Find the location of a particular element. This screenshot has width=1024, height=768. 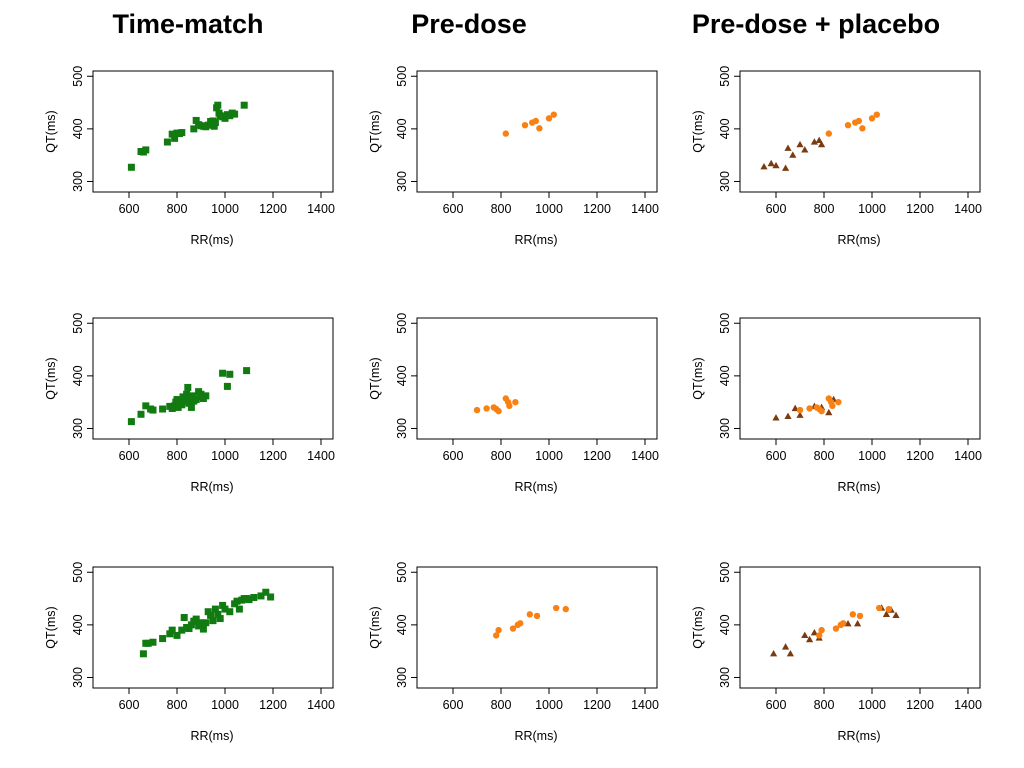

scatter-panel-r1c3: 600 800 1000 1200 1400 300 400 500 RR(ms) QT(ms) is located at coordinates (836, 156).